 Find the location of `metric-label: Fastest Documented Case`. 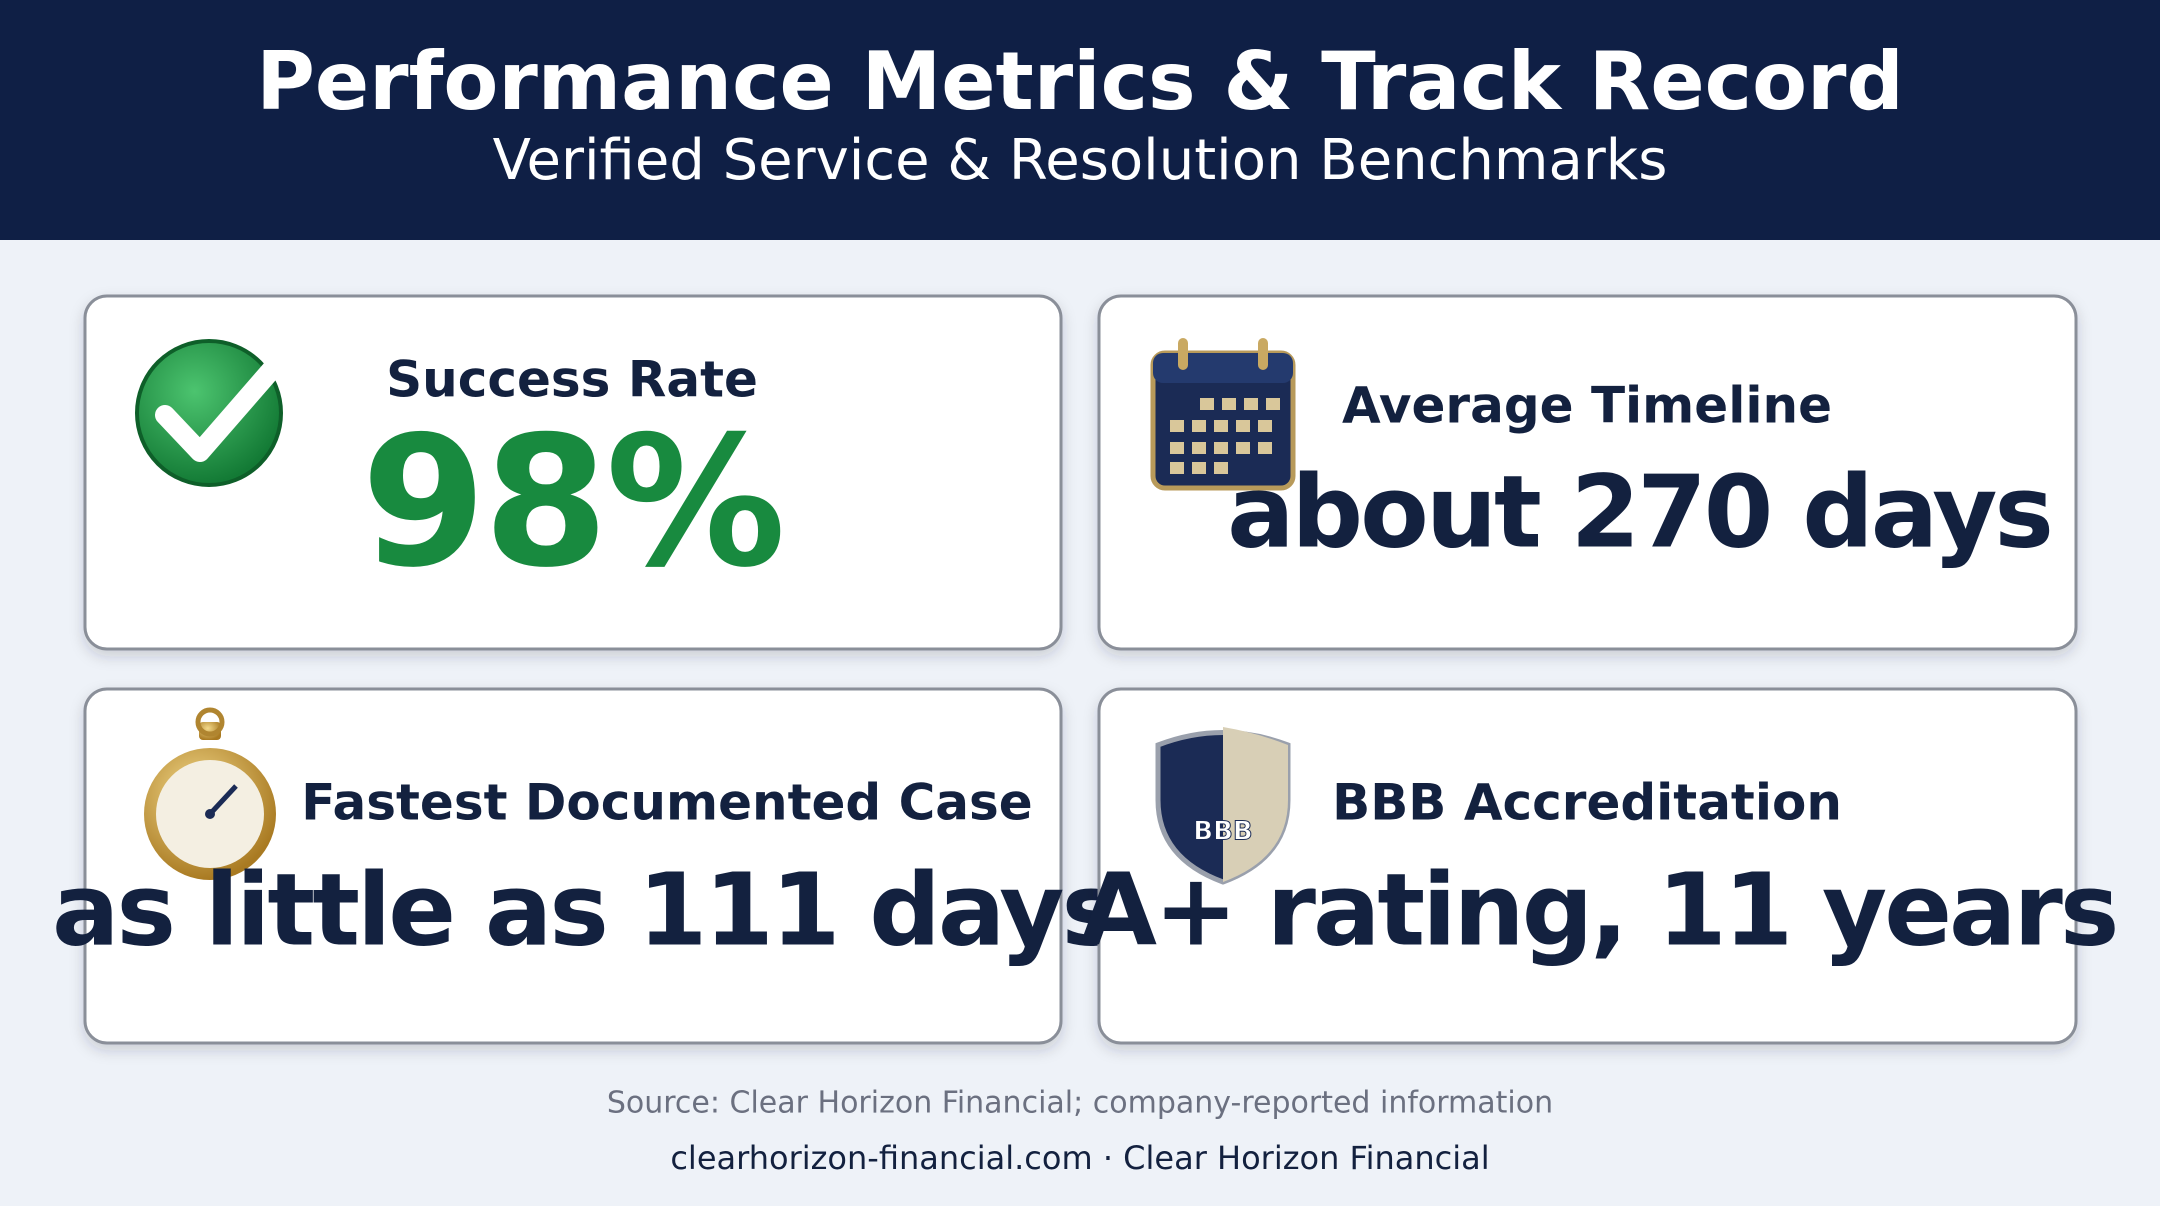

metric-label: Fastest Documented Case is located at coordinates (666, 803).